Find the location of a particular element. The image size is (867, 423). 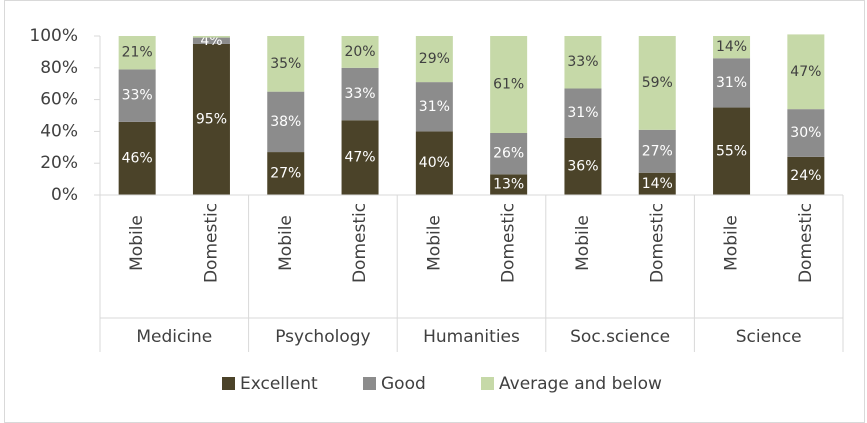

data-label: 20% is located at coordinates (359, 52).